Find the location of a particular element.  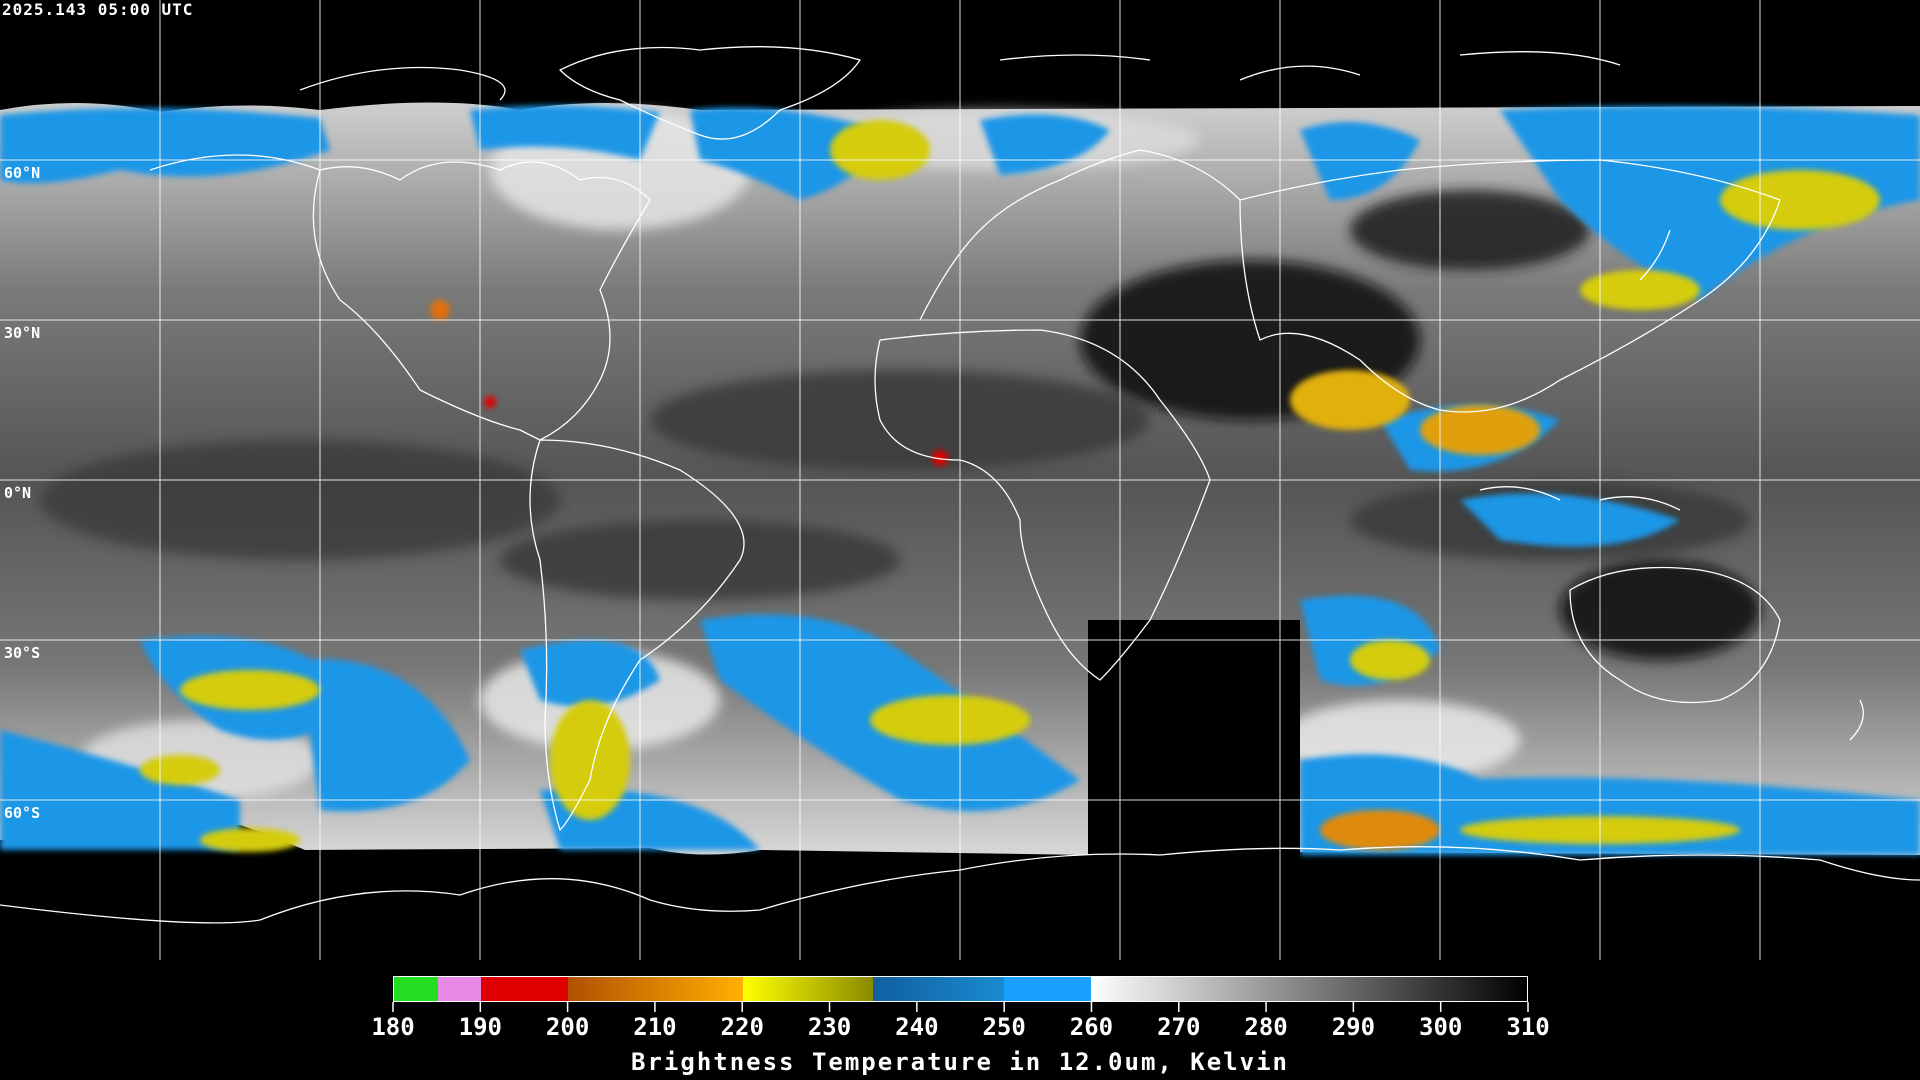

lat-label-60n: 60°N is located at coordinates (22, 173).